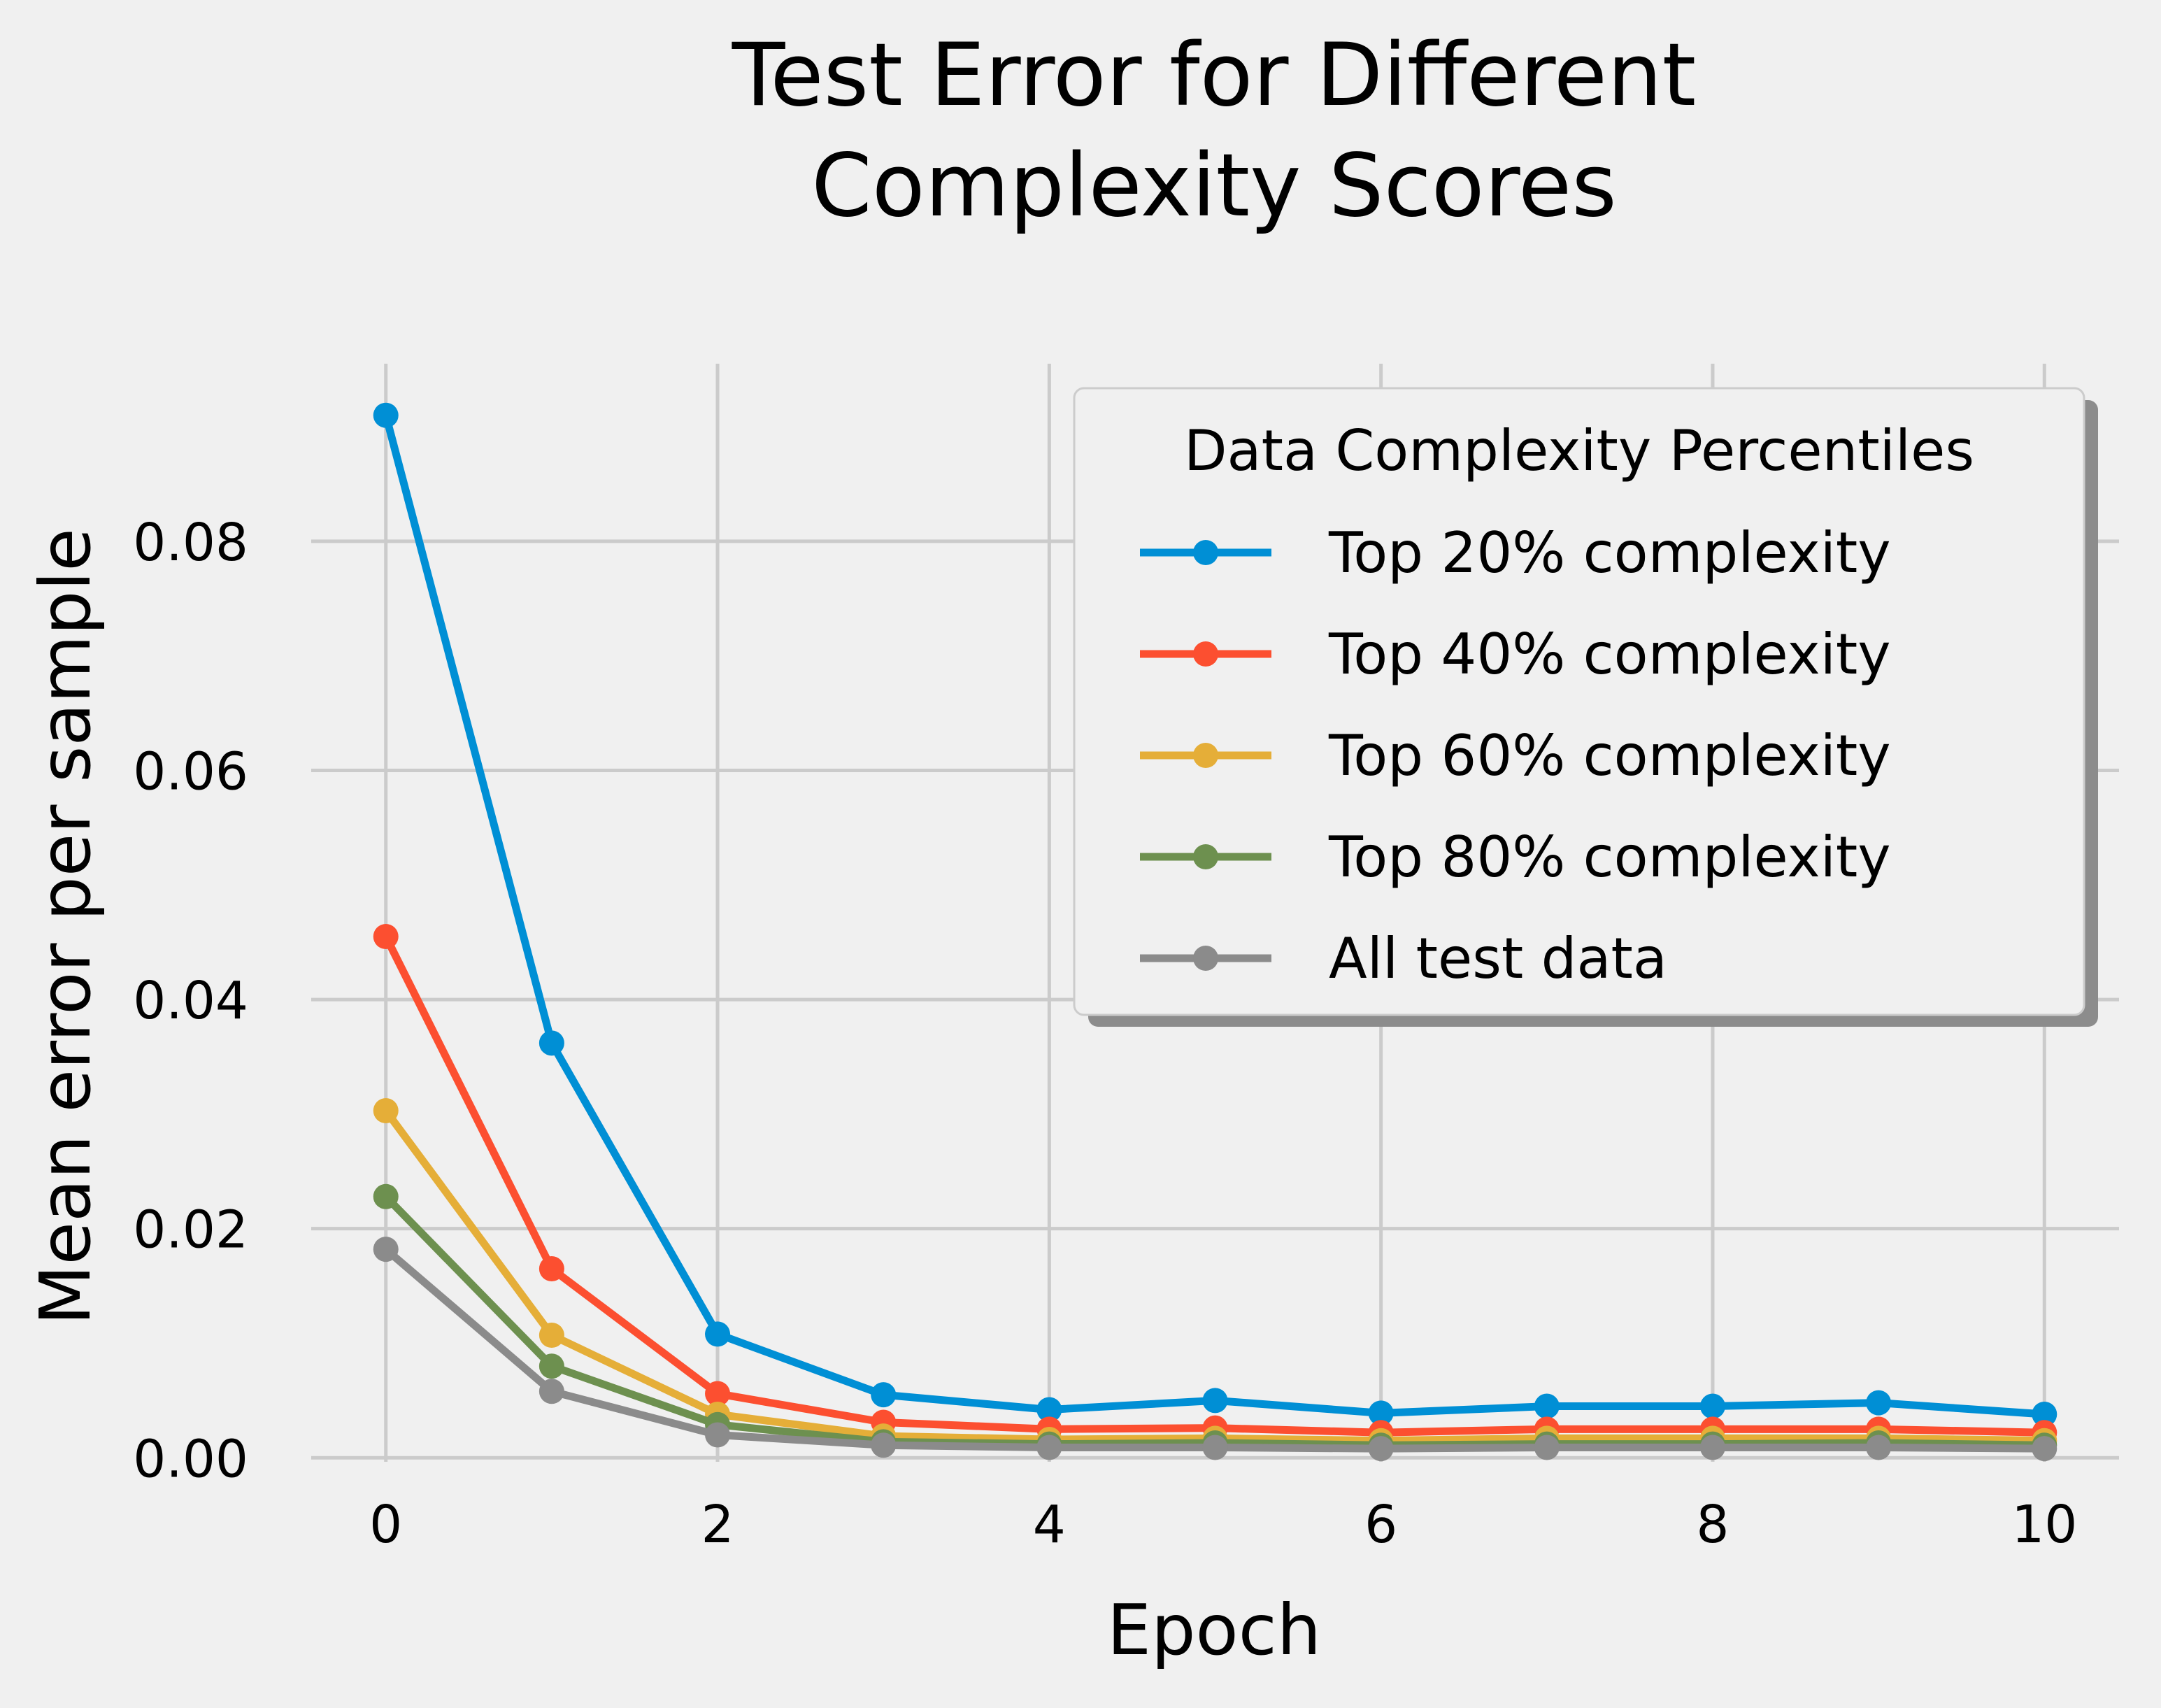 The height and width of the screenshot is (1708, 2161). Describe the element at coordinates (190, 543) in the screenshot. I see `y-tick-label: 0.08` at that location.